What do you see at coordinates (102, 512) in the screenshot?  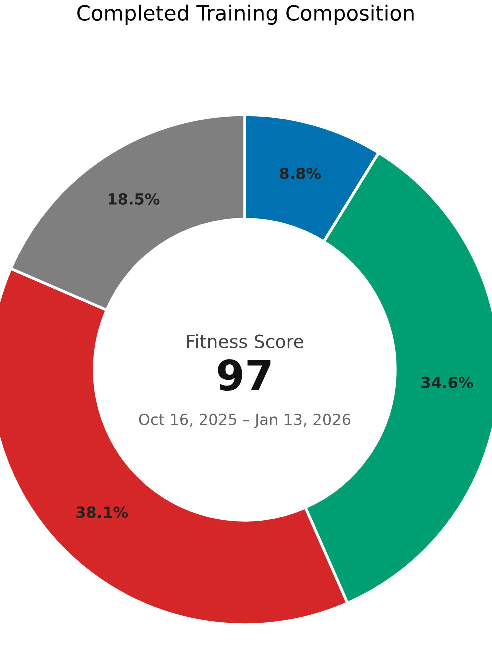 I see `data-label: 38.1%` at bounding box center [102, 512].